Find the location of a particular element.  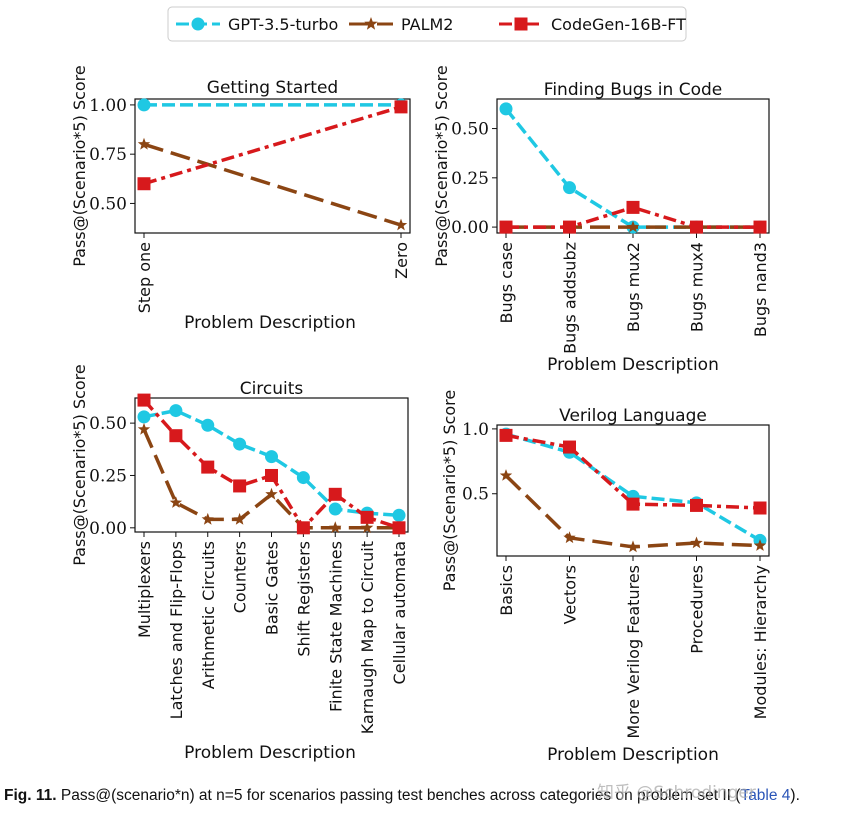

ytick-label-0-2: 1.00 is located at coordinates (108, 106).